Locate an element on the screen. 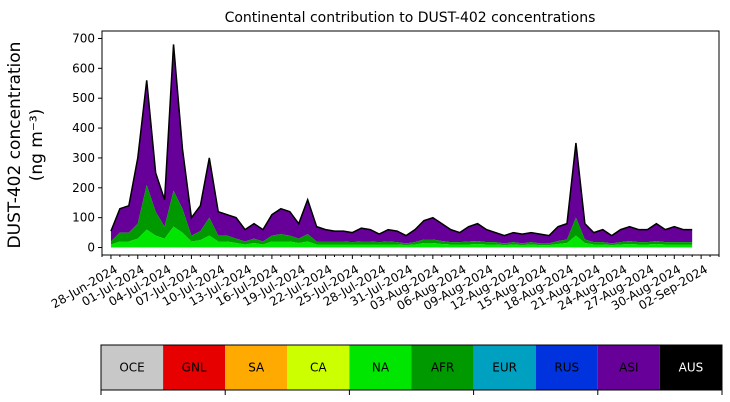 Image resolution: width=730 pixels, height=402 pixels. legend-label-GNL: GNL is located at coordinates (194, 368).